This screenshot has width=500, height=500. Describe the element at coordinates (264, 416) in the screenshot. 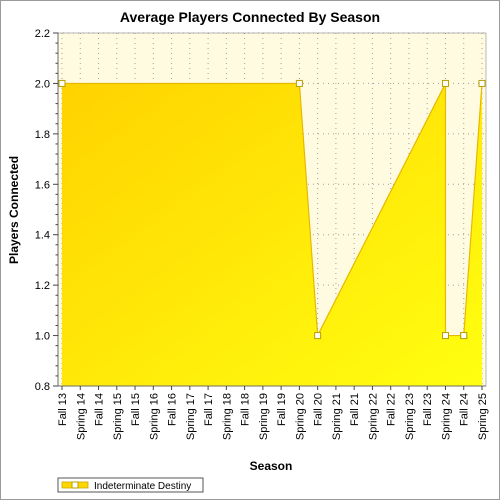

I see `x-tick-label: Spring 19` at that location.